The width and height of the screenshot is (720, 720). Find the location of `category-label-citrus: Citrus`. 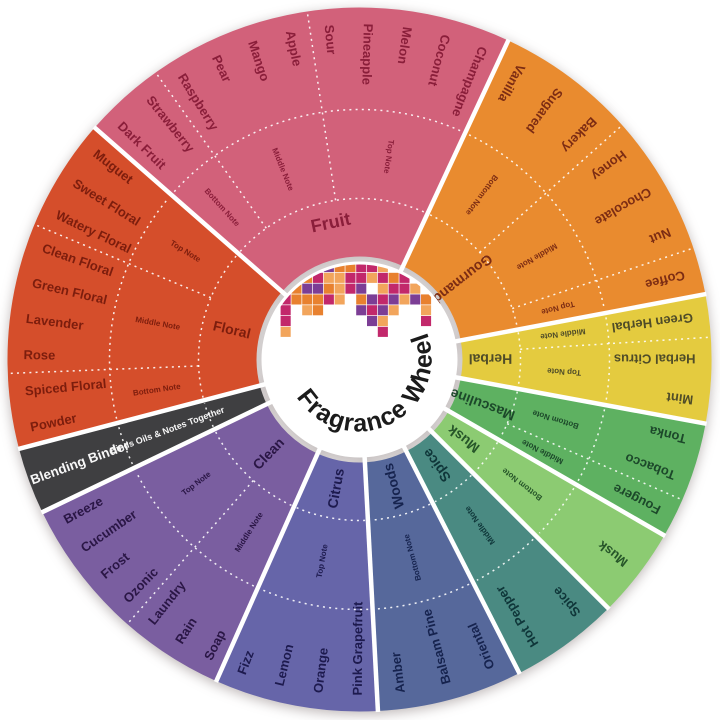

category-label-citrus: Citrus is located at coordinates (335, 488).